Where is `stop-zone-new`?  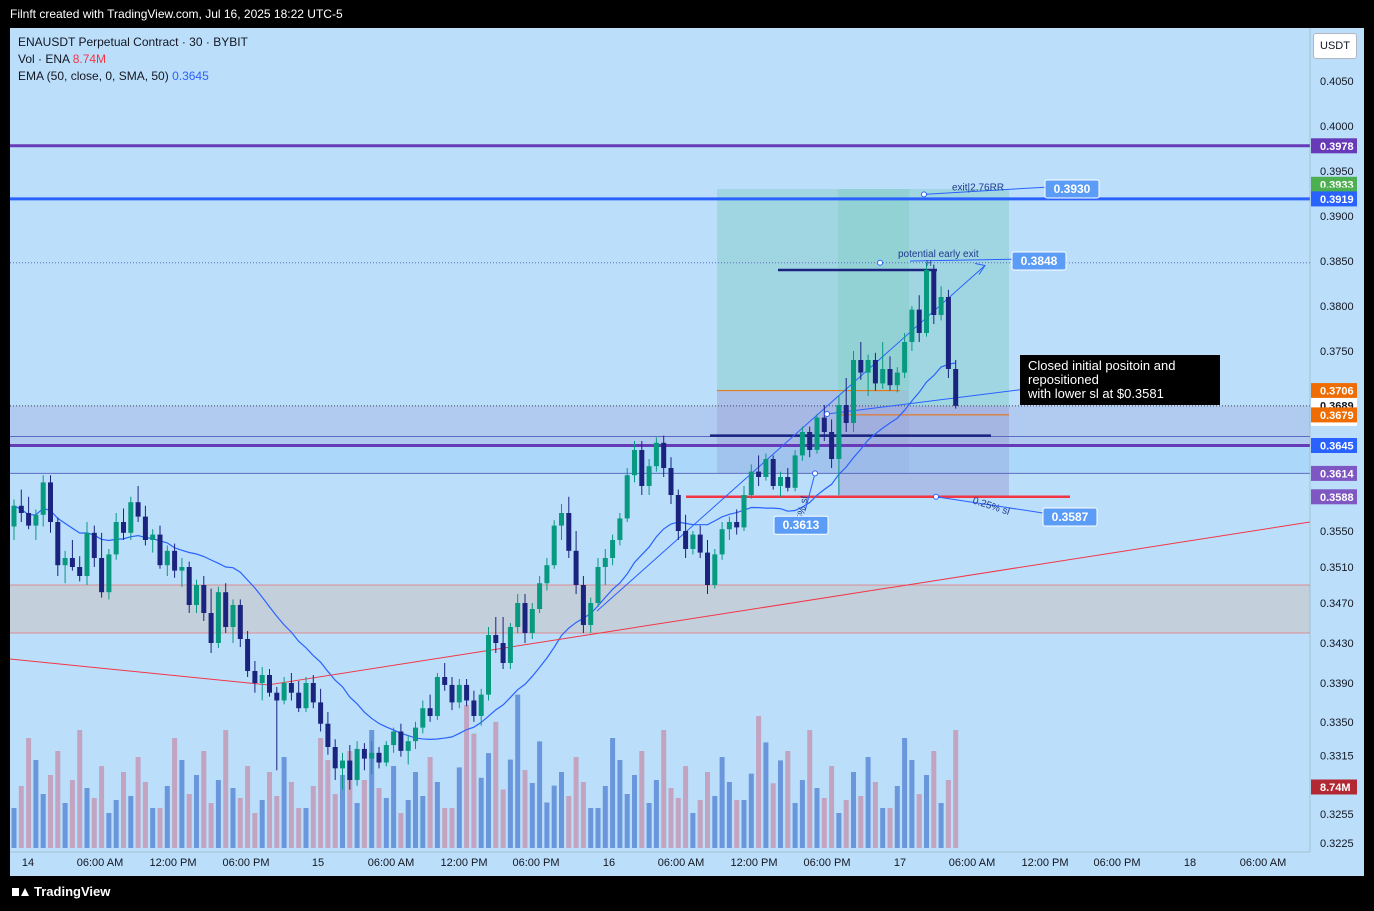 stop-zone-new is located at coordinates (923, 451).